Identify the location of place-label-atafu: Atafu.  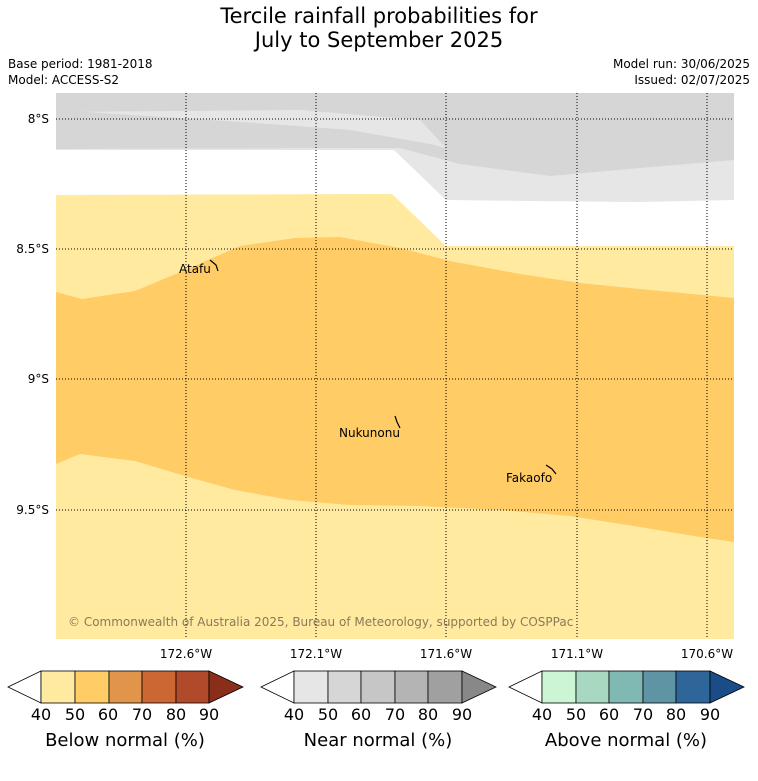
(195, 269).